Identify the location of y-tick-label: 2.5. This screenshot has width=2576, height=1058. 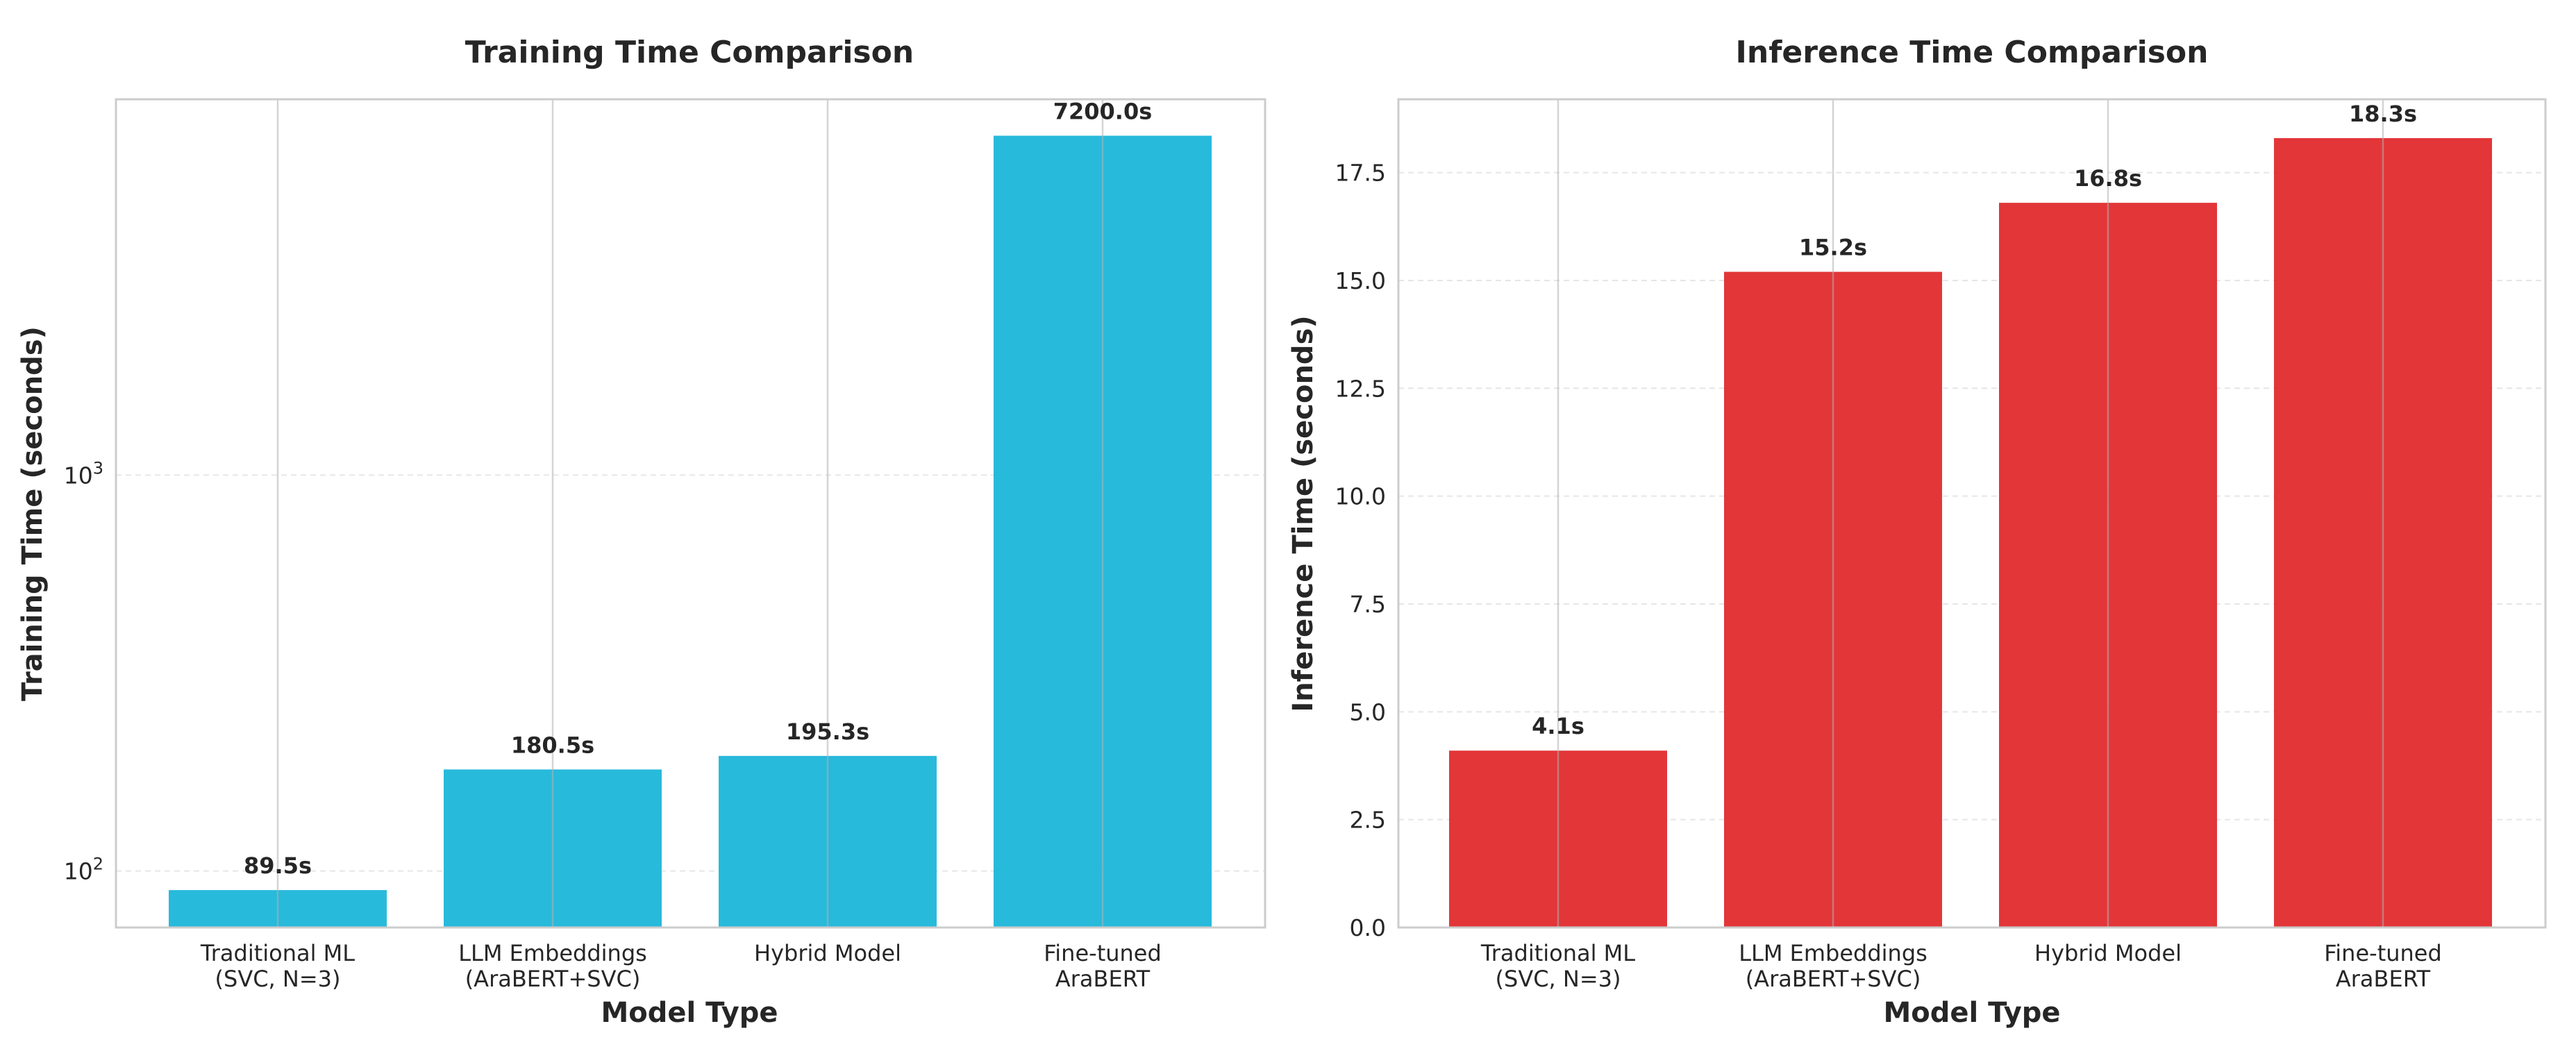
(1368, 821).